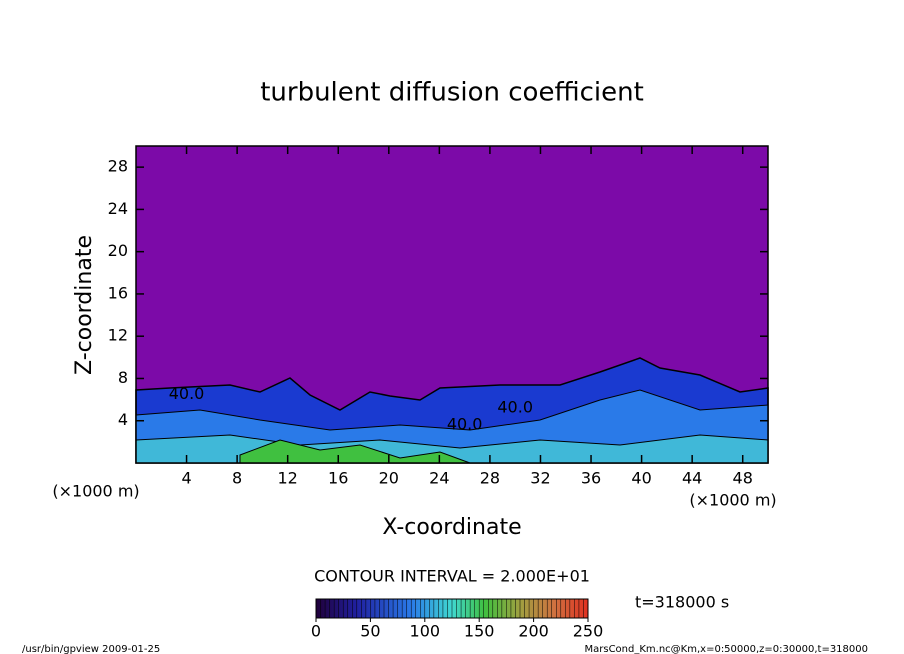 This screenshot has height=654, width=904. What do you see at coordinates (370, 631) in the screenshot?
I see `colorbar-tick-label: 50` at bounding box center [370, 631].